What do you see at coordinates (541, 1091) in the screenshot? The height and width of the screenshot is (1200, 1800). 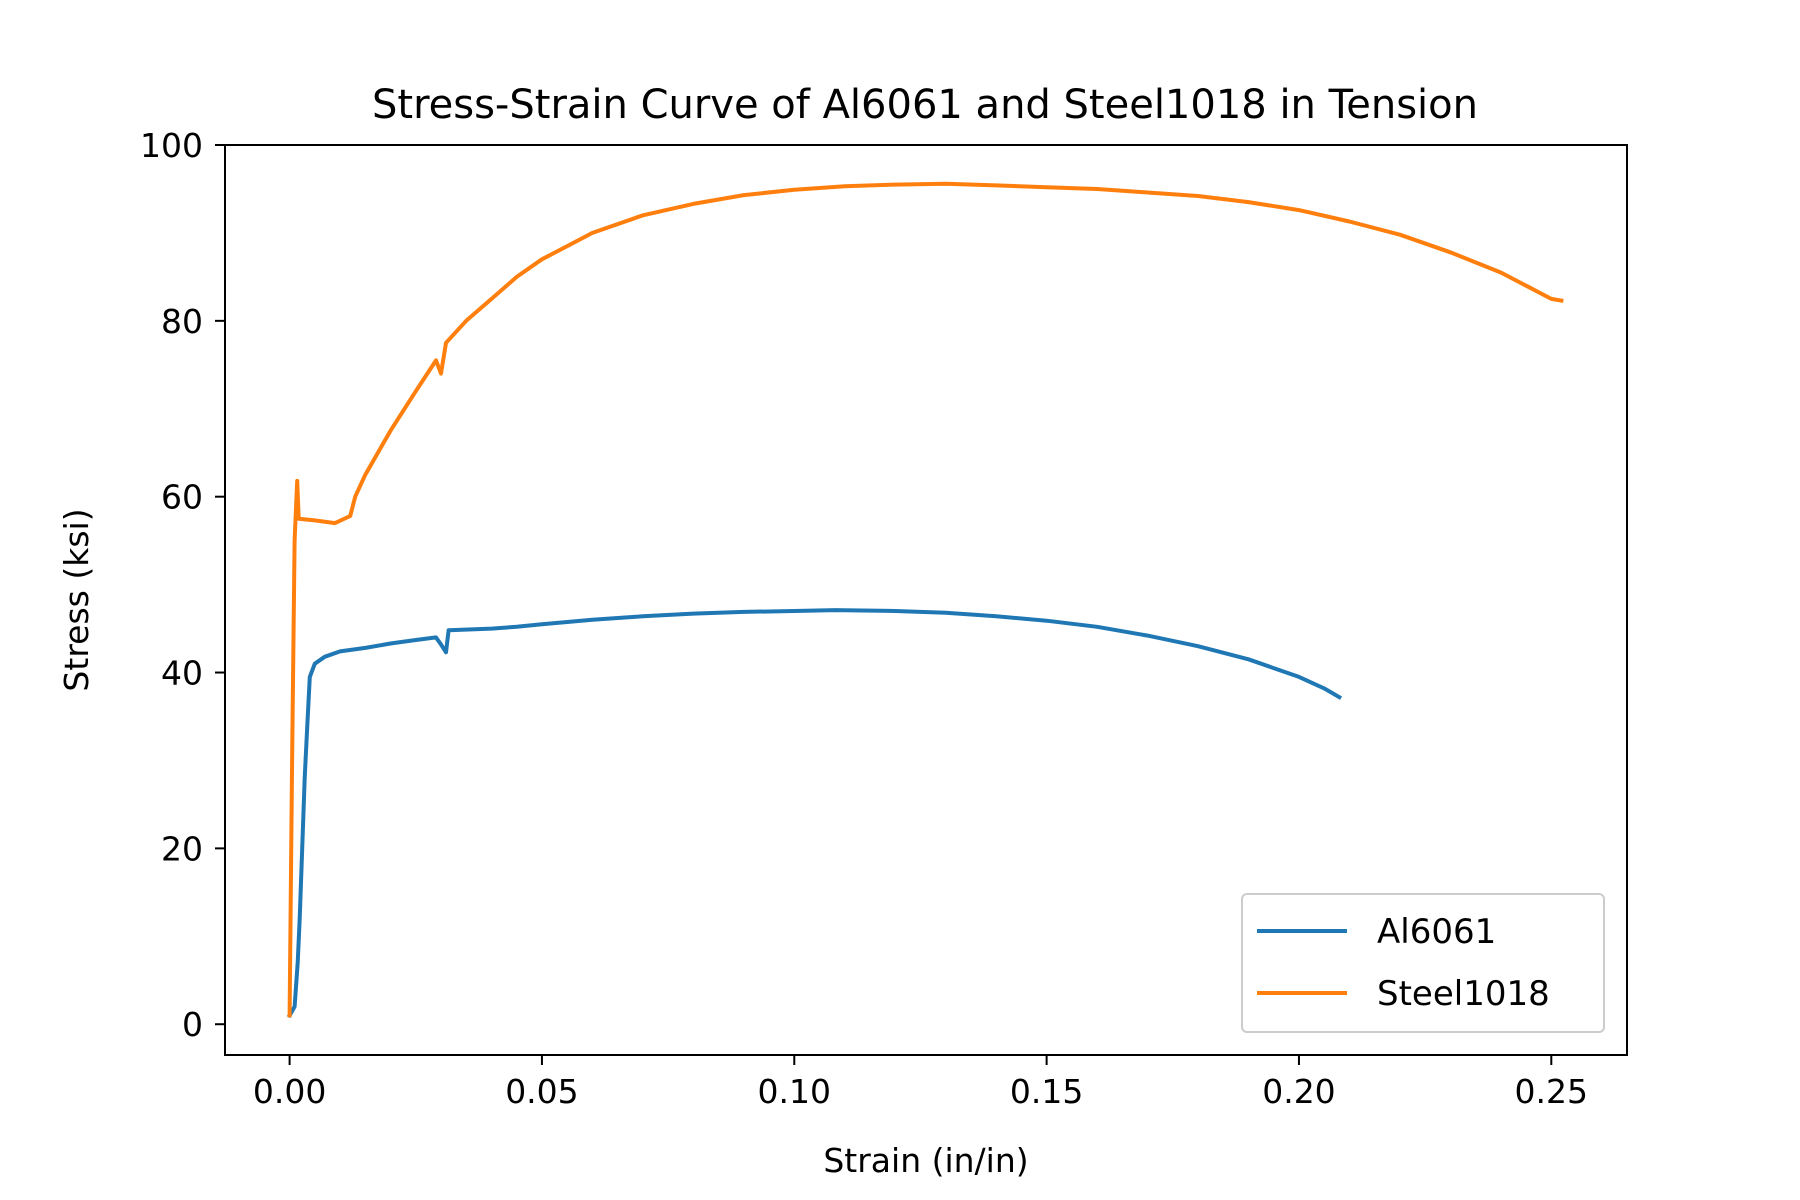 I see `x-tick-label: 0.05` at bounding box center [541, 1091].